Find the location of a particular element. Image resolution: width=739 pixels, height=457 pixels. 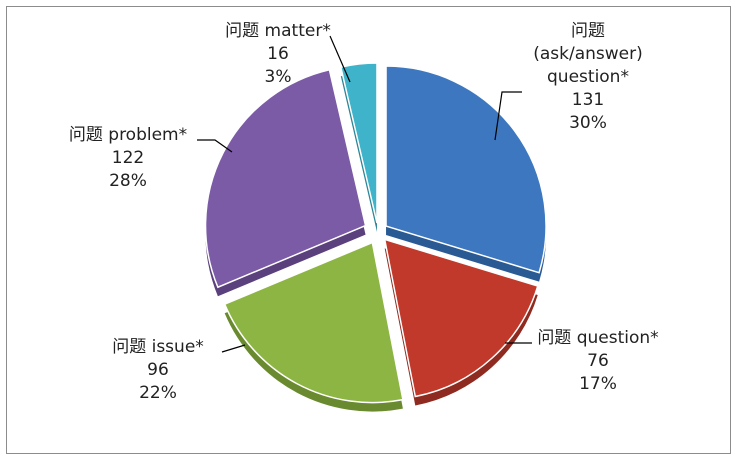

data-label-category: 问题 issue* is located at coordinates (158, 347).